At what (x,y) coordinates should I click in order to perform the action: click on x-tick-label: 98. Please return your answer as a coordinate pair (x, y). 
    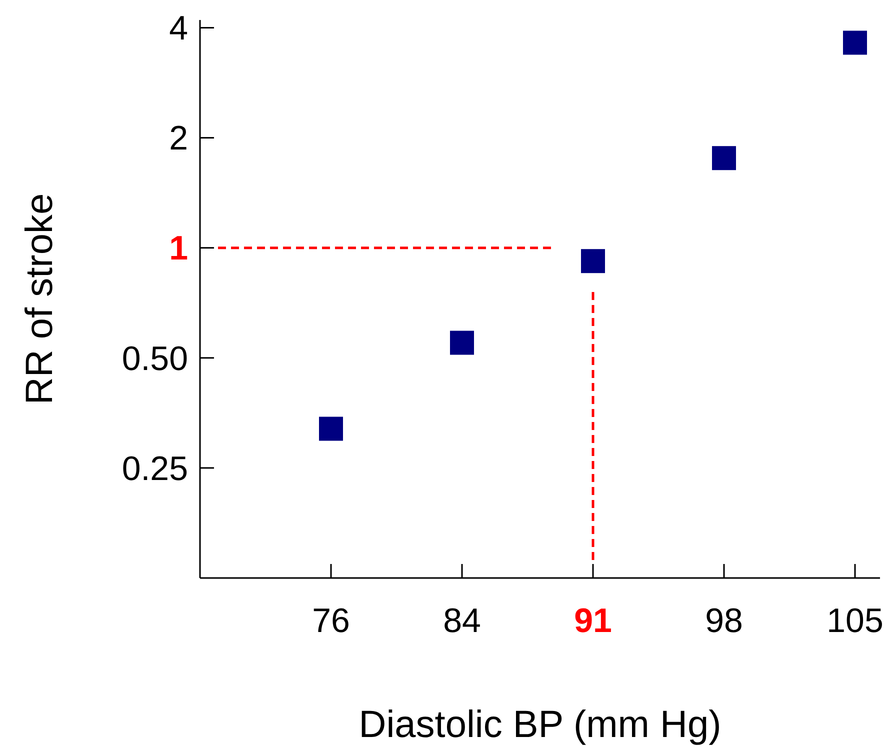
    Looking at the image, I should click on (724, 621).